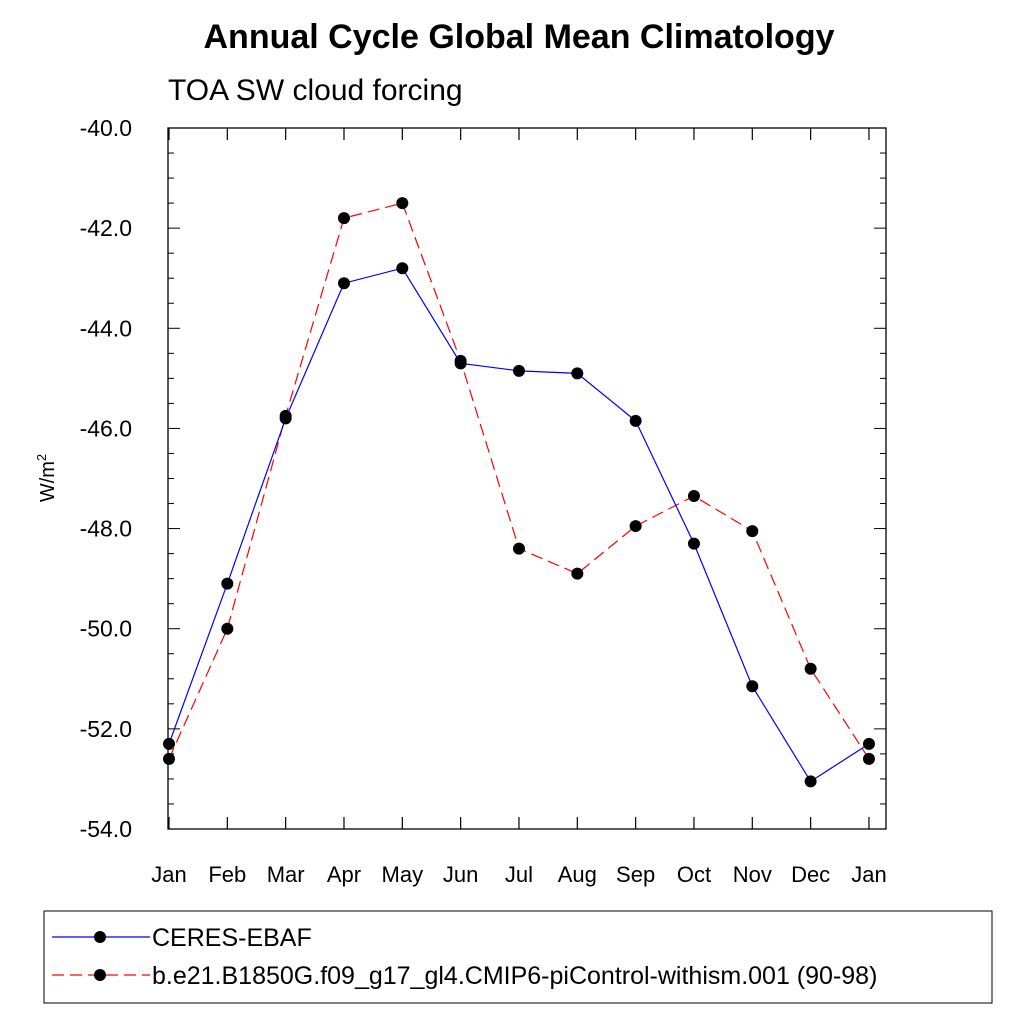 The image size is (1024, 1024). Describe the element at coordinates (694, 874) in the screenshot. I see `x-tick-label: Oct` at that location.